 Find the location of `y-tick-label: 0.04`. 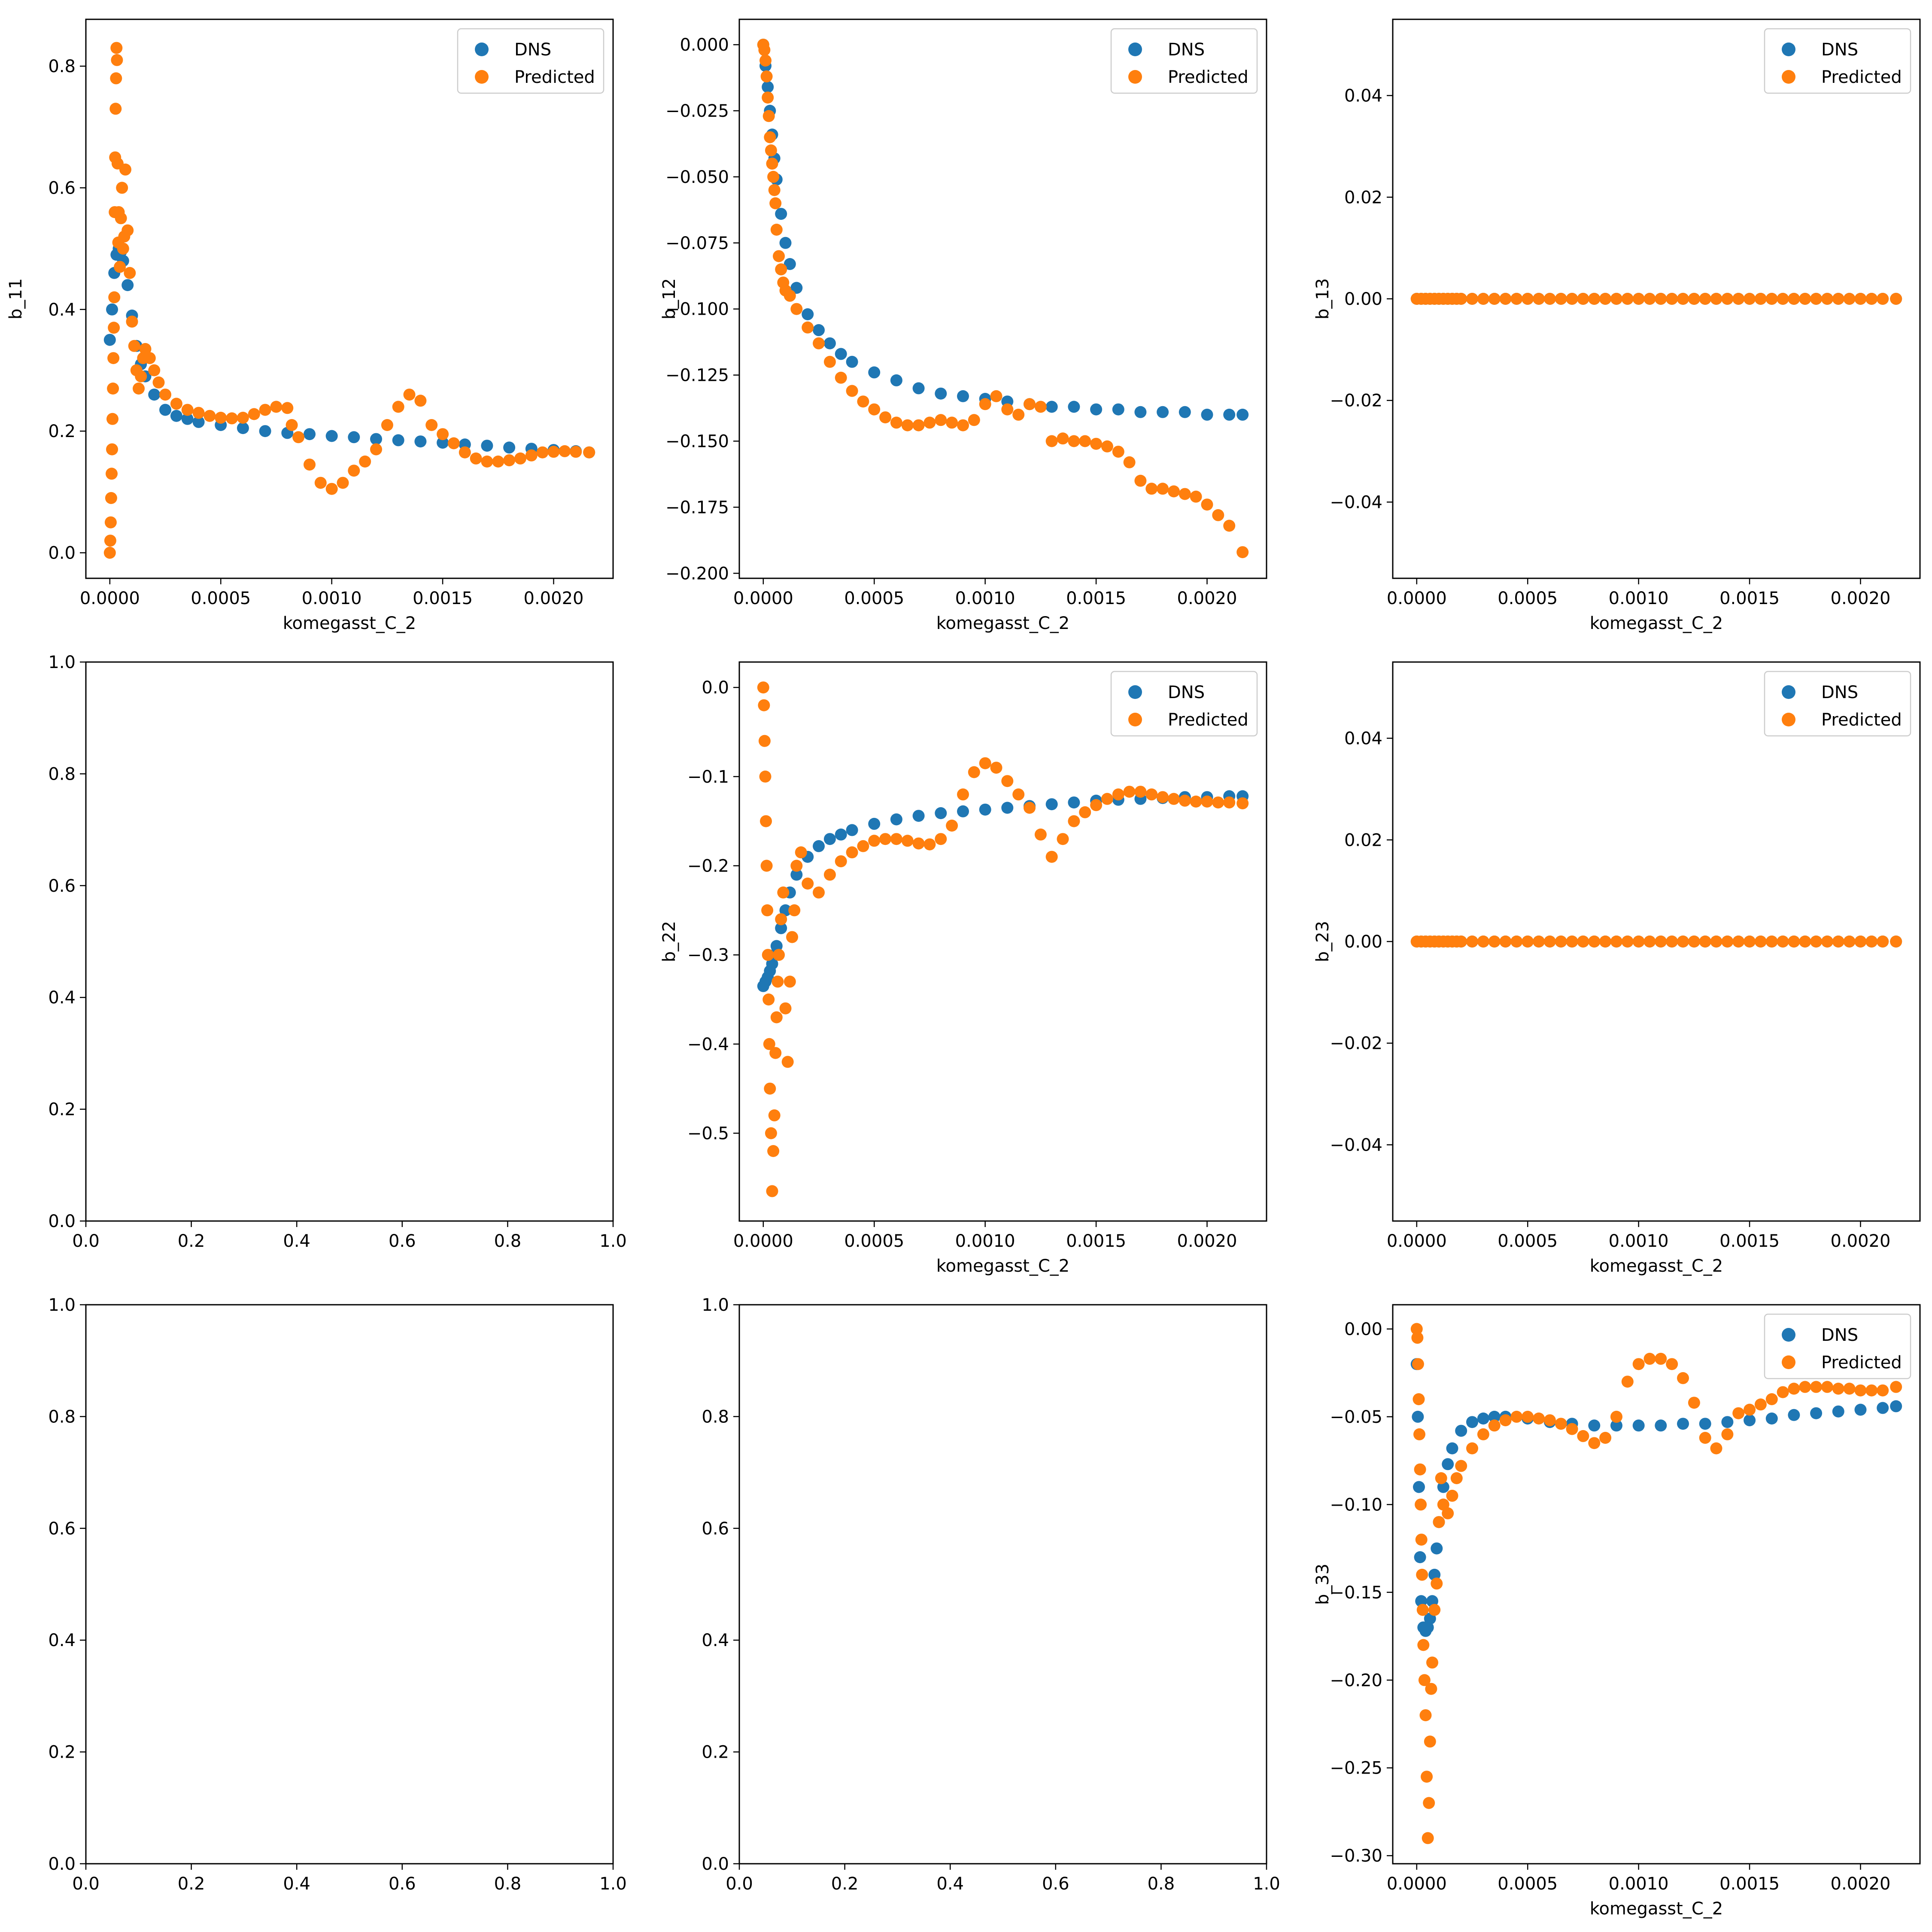

y-tick-label: 0.04 is located at coordinates (1363, 739).